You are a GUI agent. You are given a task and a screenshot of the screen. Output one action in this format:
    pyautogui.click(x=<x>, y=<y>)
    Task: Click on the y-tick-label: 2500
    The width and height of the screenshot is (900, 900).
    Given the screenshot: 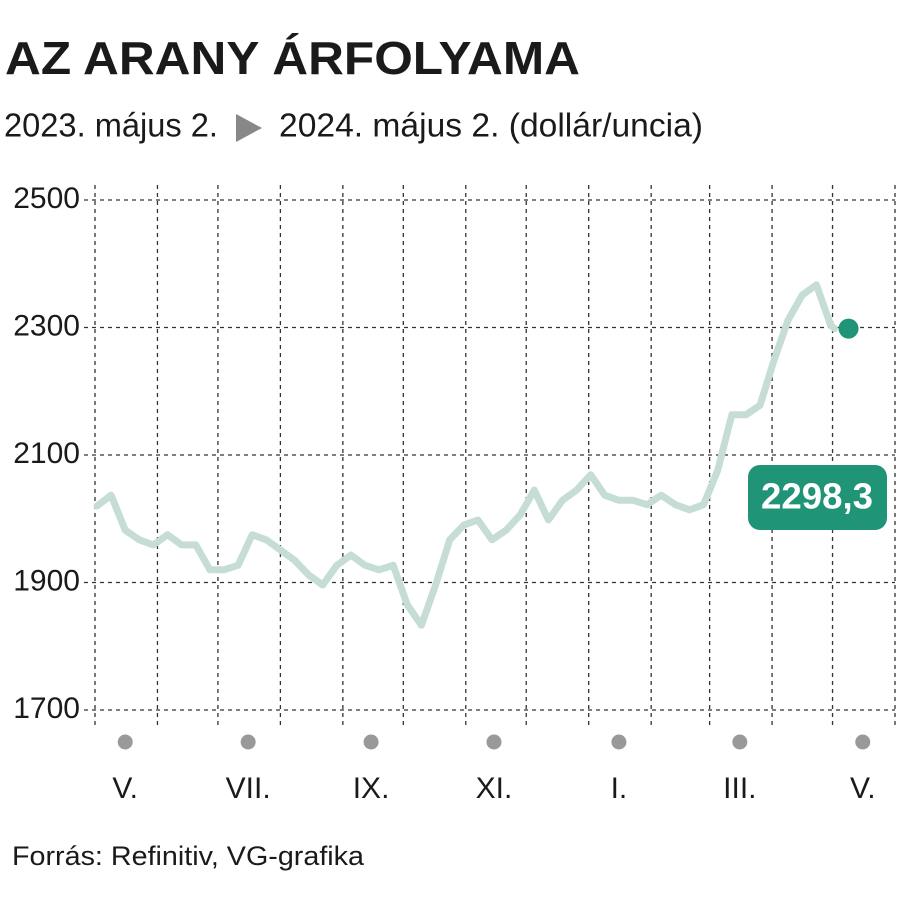 What is the action you would take?
    pyautogui.click(x=46, y=198)
    